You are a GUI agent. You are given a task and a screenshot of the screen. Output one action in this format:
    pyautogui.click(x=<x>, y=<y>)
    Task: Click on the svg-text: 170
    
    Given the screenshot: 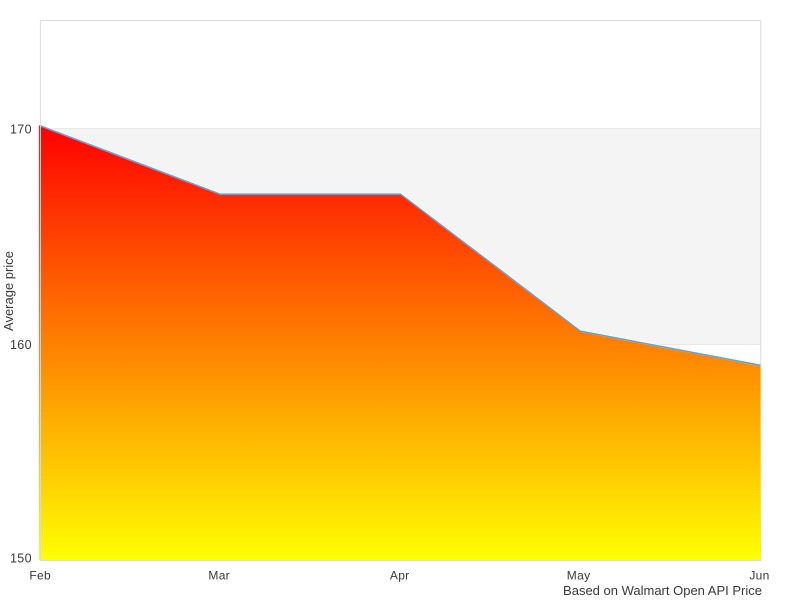 What is the action you would take?
    pyautogui.click(x=21, y=129)
    